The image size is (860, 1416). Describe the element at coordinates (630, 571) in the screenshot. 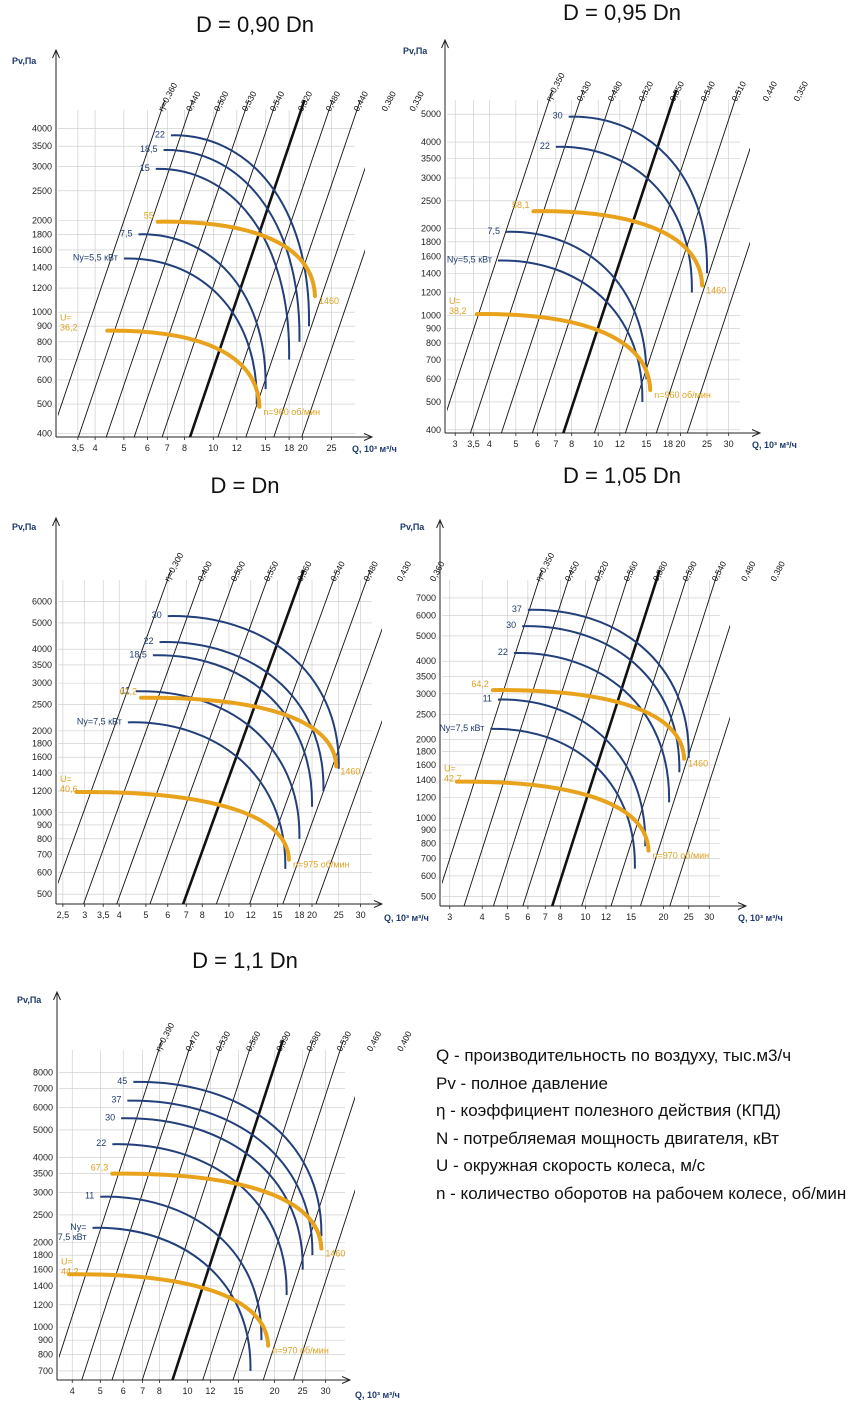

I see `eta-line-label: 0,560` at that location.